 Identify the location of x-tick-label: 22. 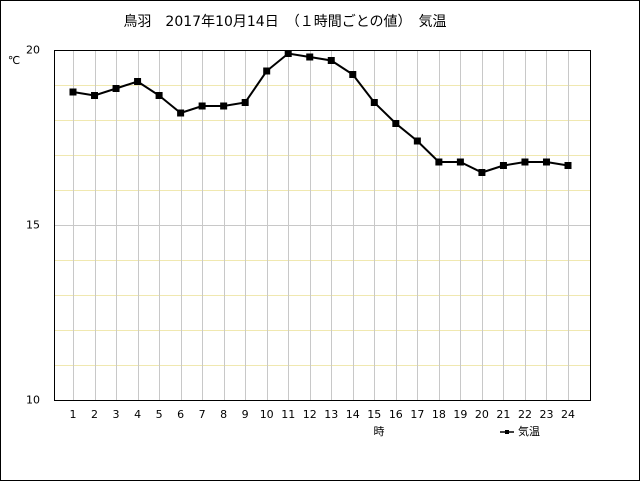
(525, 414).